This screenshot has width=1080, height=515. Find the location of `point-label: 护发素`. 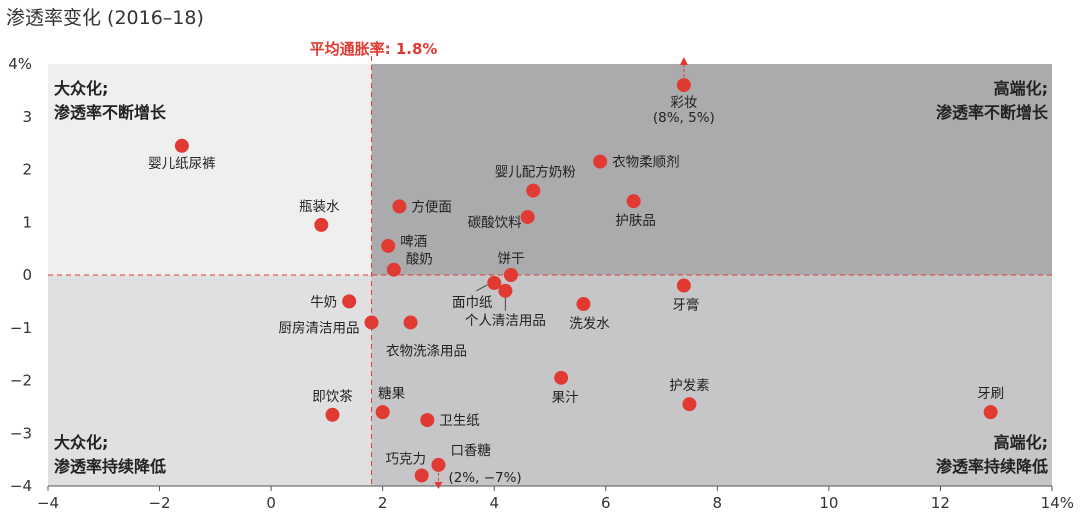

point-label: 护发素 is located at coordinates (689, 386).